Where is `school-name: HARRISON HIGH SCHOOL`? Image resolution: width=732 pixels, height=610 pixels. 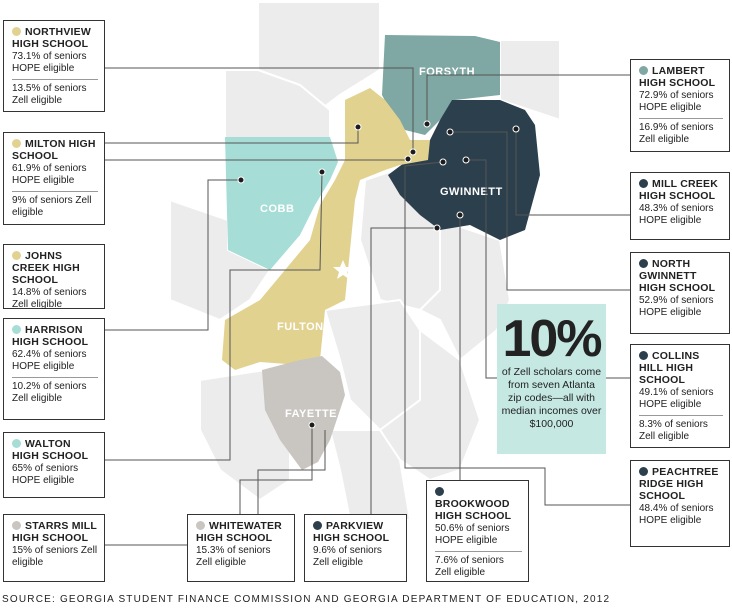
school-name: HARRISON HIGH SCHOOL is located at coordinates (50, 336).